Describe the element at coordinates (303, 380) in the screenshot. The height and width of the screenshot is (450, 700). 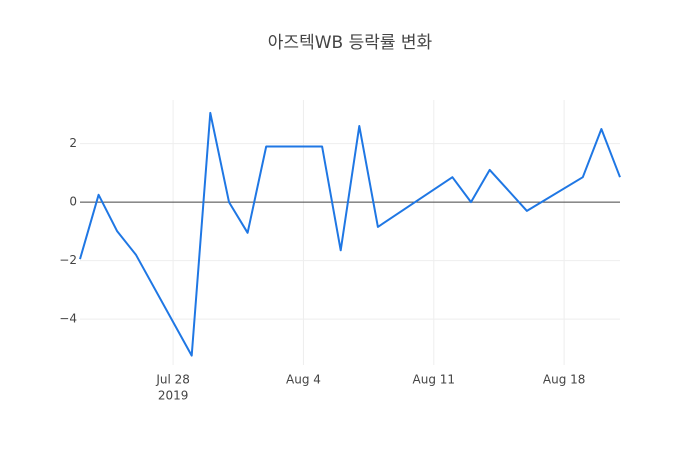
I see `x-tick-label: Aug 4` at that location.